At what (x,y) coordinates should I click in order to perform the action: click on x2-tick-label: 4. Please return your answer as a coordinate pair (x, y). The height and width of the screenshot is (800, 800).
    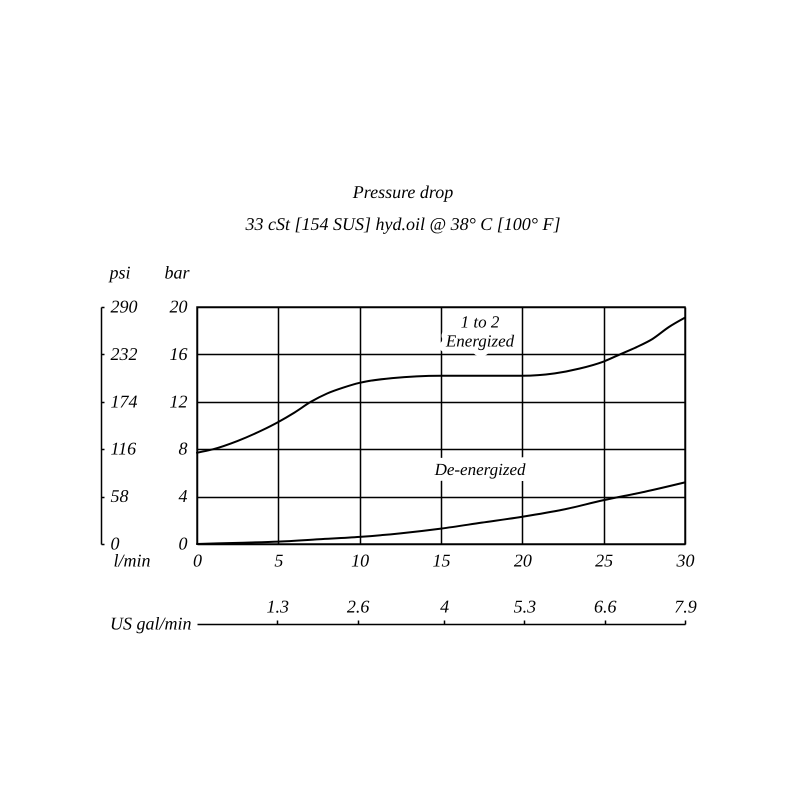
    Looking at the image, I should click on (445, 606).